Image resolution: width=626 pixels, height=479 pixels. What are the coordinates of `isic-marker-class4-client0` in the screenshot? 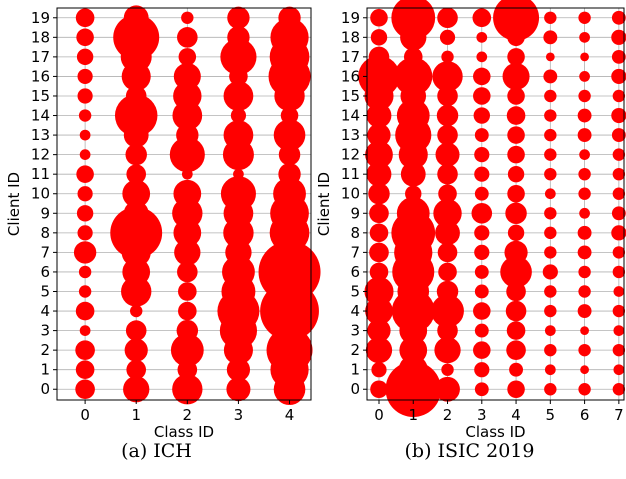 It's located at (516, 389).